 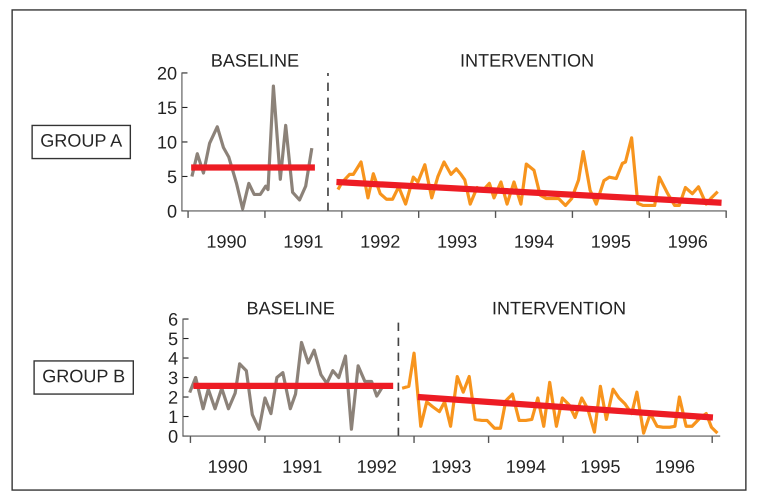 I want to click on y-tick-label: 15, so click(x=167, y=108).